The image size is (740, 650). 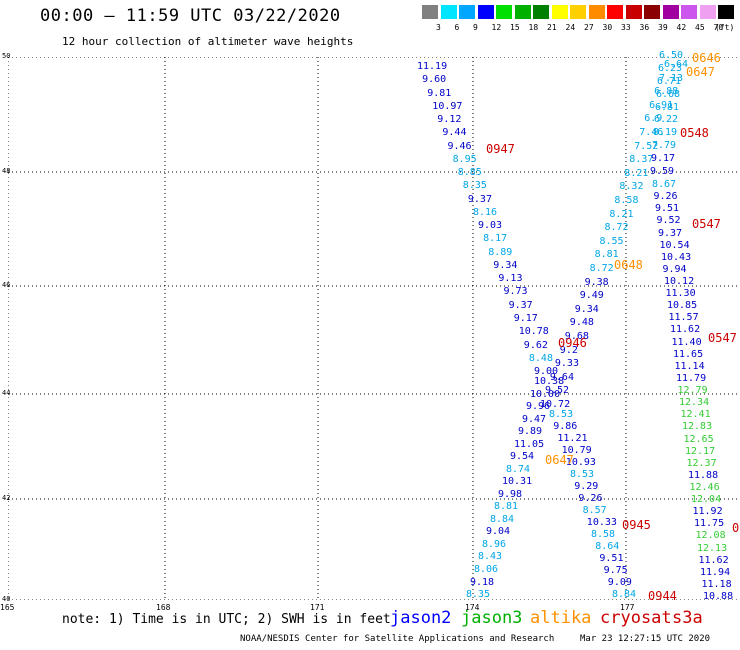 I want to click on pass-time-label: 0947, so click(x=500, y=149).